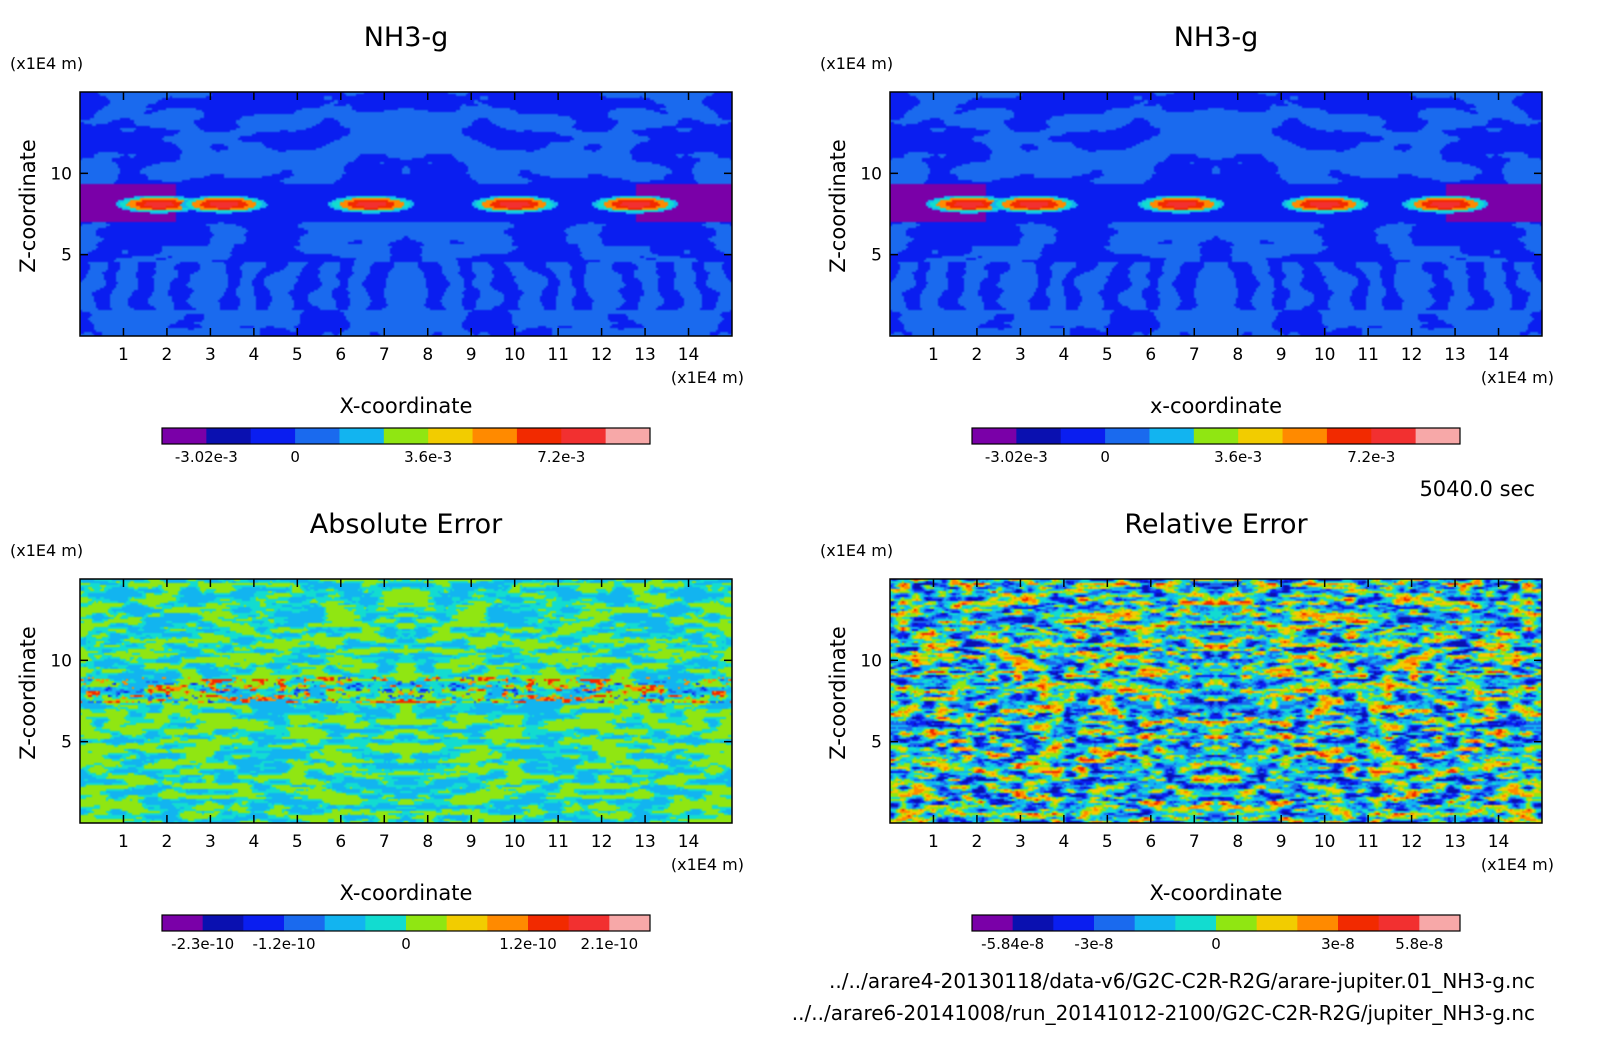  Describe the element at coordinates (528, 944) in the screenshot. I see `colorbar-label: 1.2e-10` at that location.